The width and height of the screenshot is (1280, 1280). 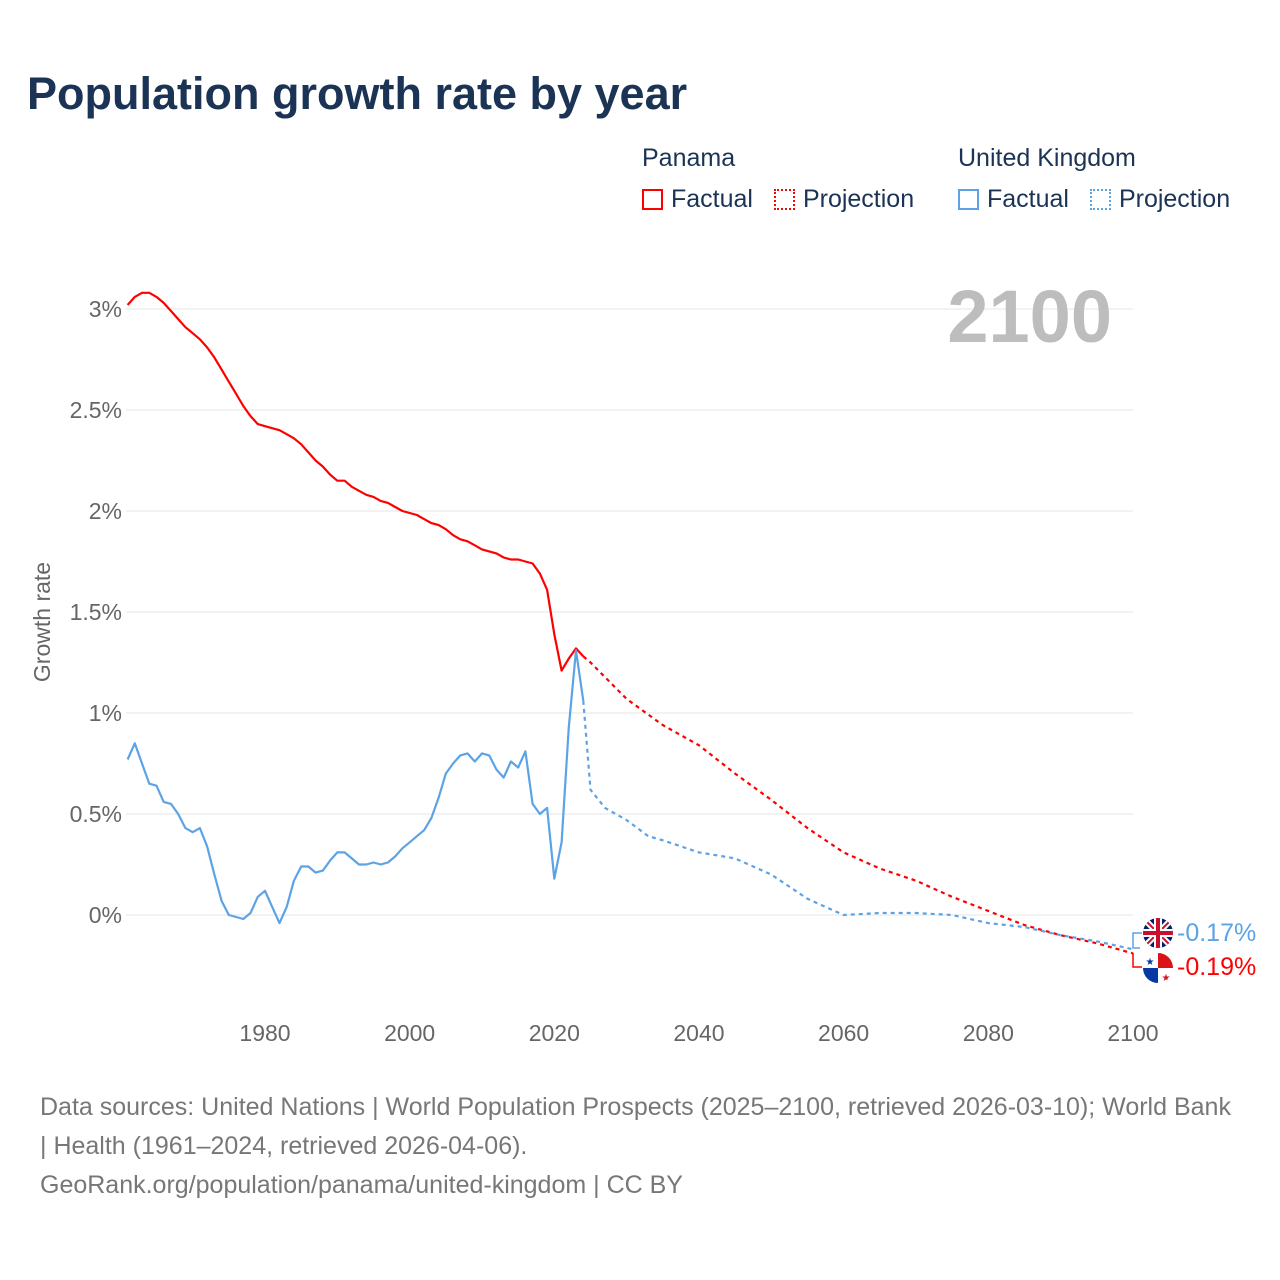 What do you see at coordinates (689, 158) in the screenshot?
I see `legend-country: Panama` at bounding box center [689, 158].